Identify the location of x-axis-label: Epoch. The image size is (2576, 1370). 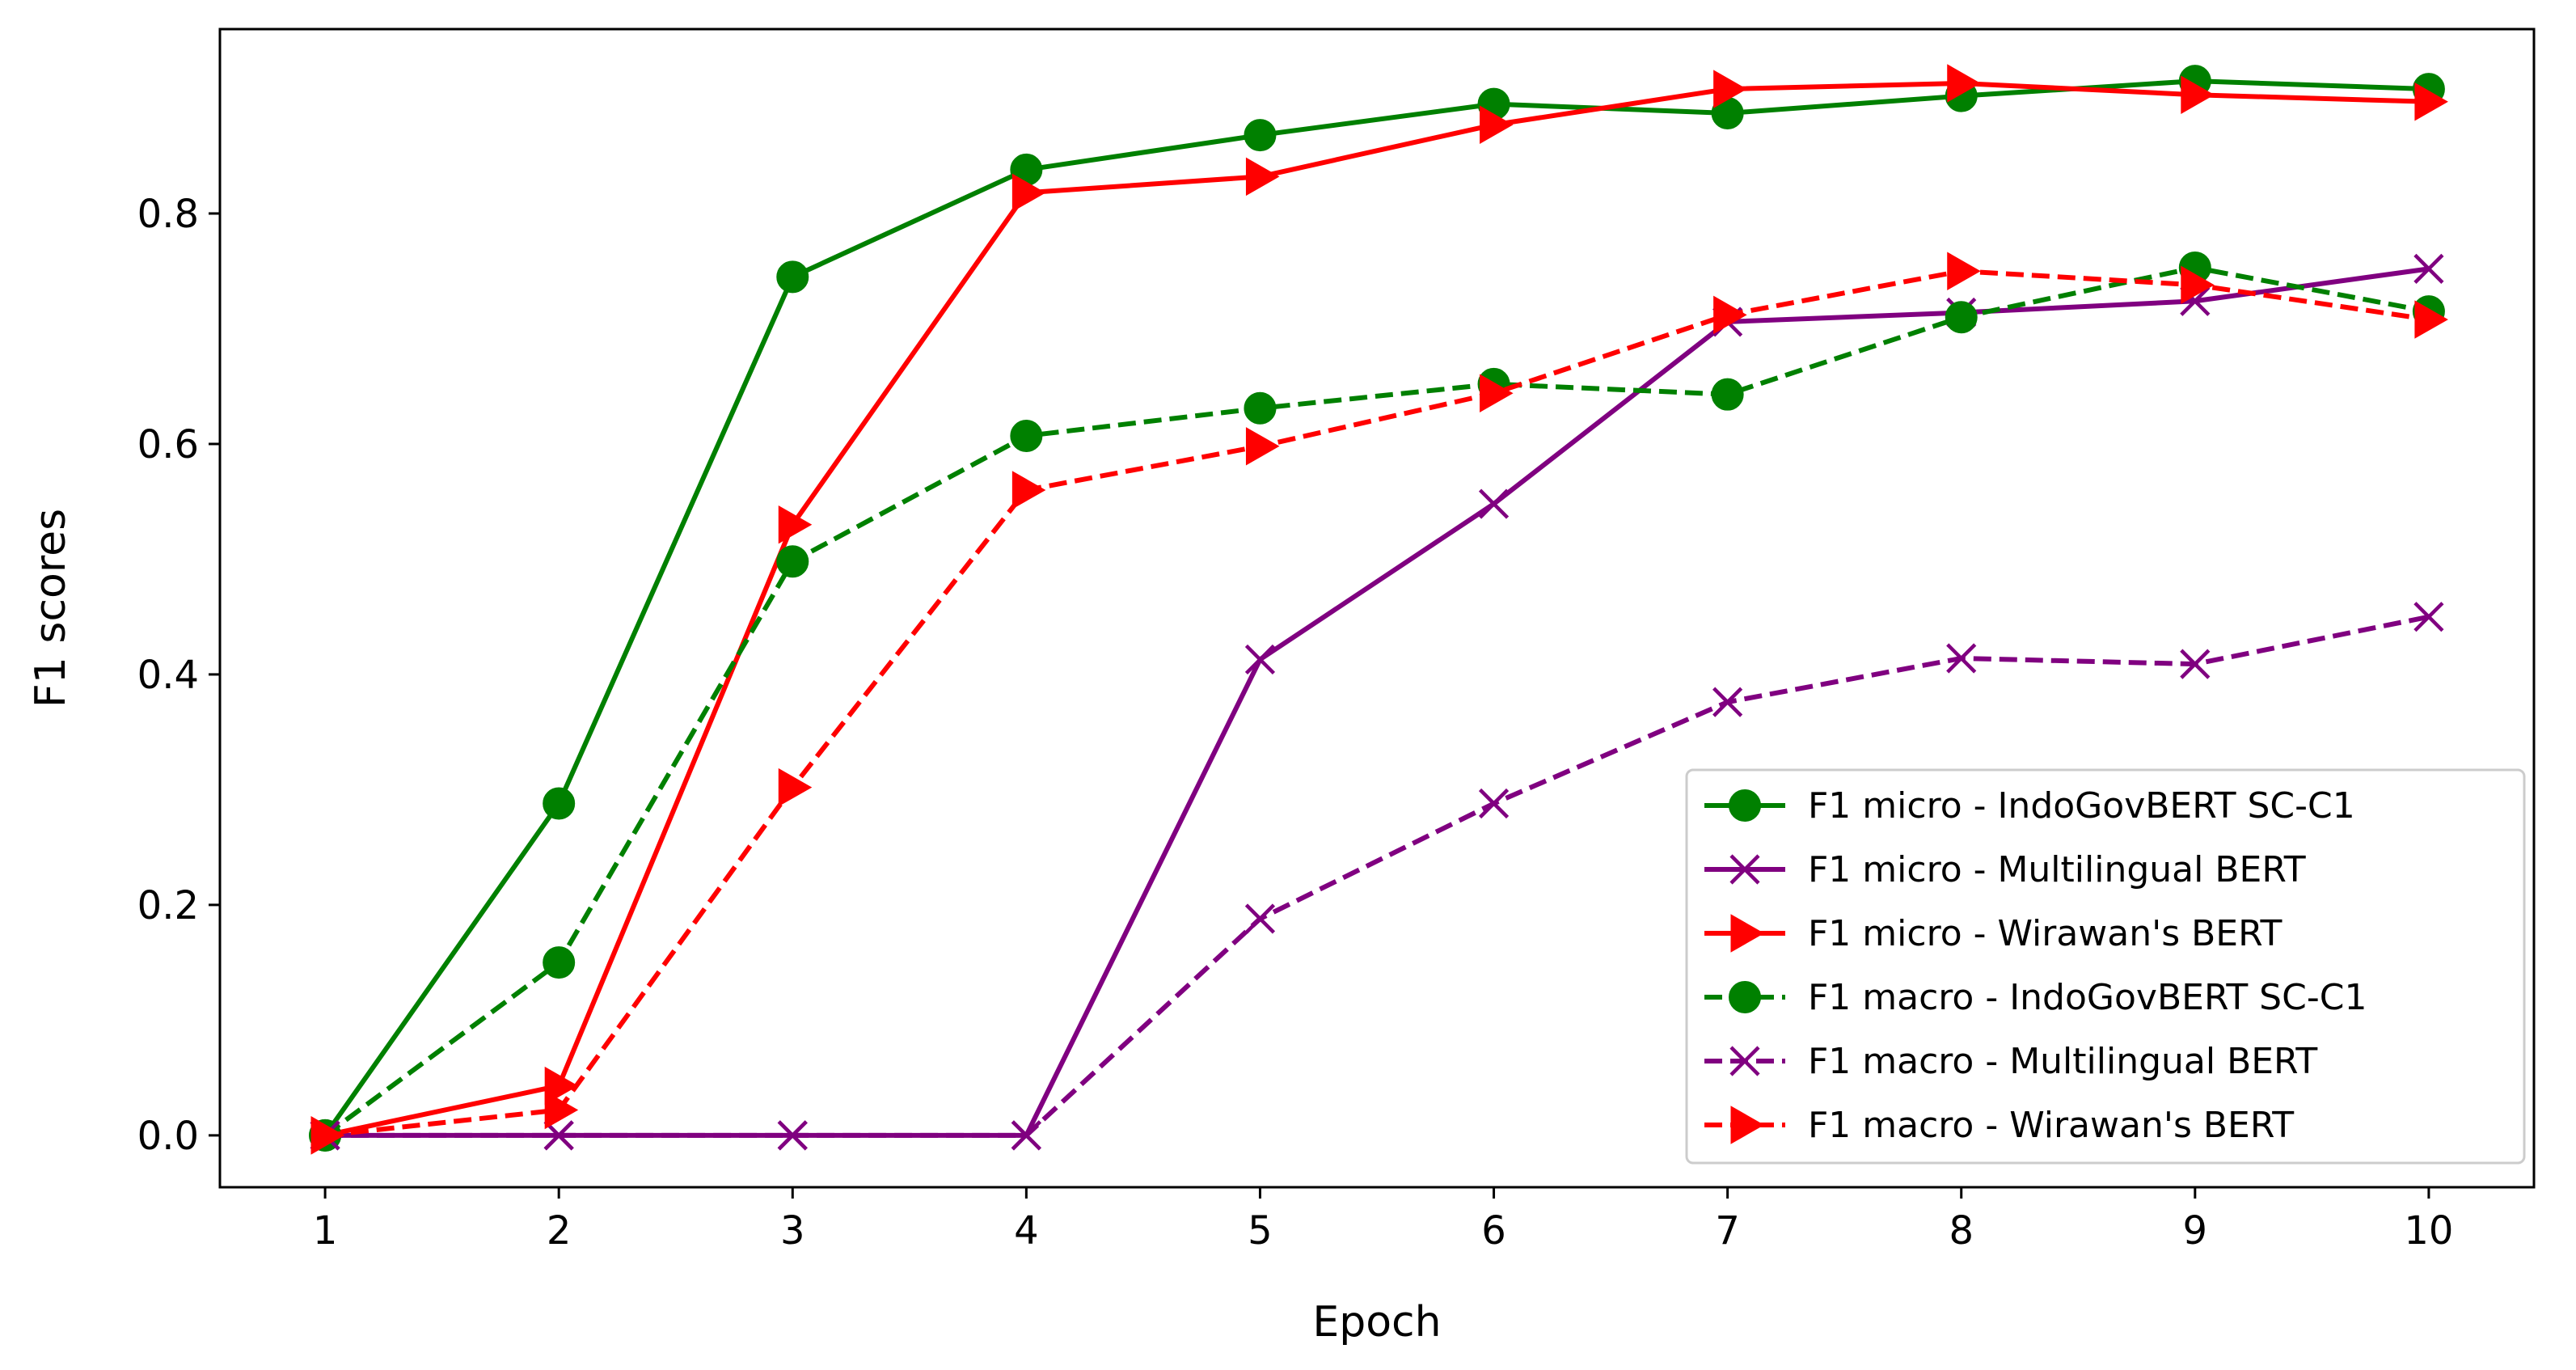
(1376, 1322).